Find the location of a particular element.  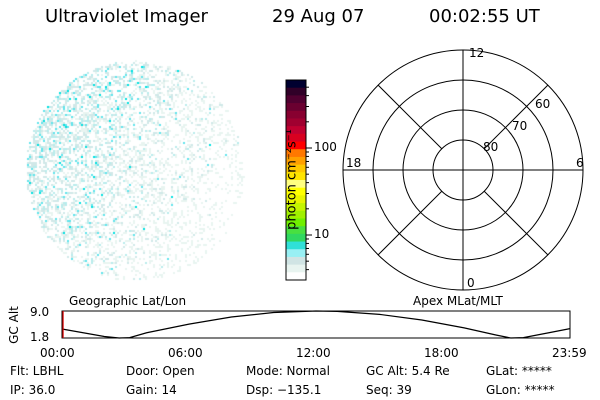

lat-label-80: 80 is located at coordinates (491, 147).